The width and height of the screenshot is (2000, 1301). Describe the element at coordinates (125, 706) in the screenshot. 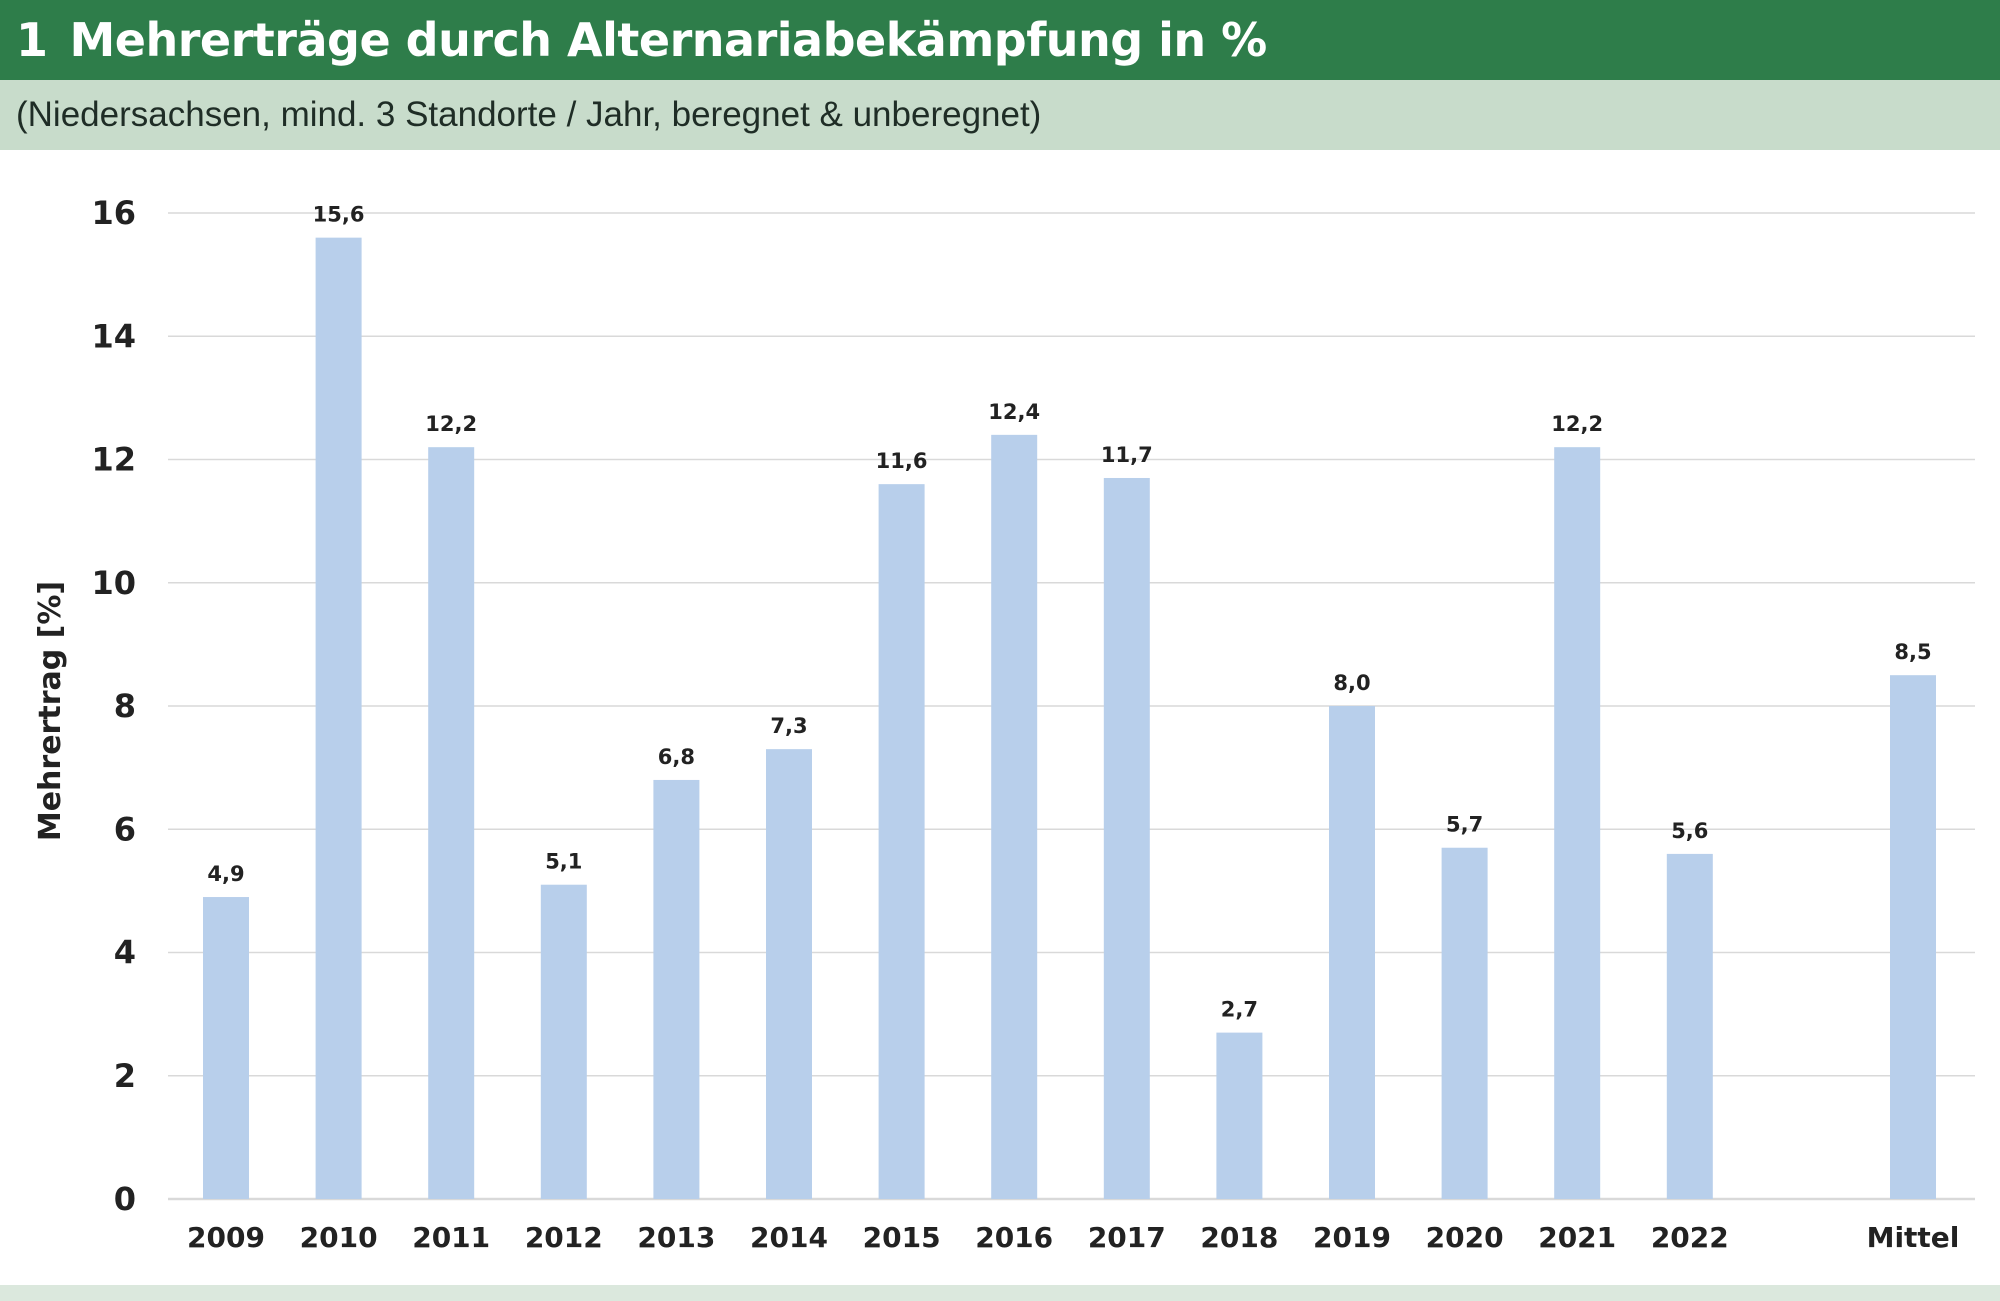

I see `y-tick-label: 8` at that location.